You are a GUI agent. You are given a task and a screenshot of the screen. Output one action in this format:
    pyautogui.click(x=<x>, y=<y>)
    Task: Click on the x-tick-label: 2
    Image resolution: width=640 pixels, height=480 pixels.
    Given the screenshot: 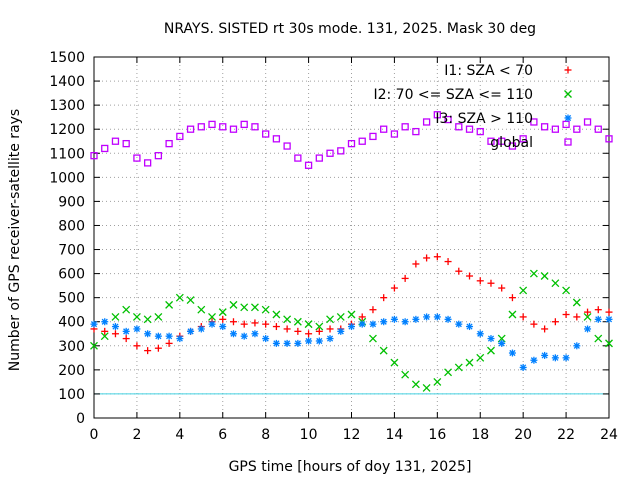 What is the action you would take?
    pyautogui.click(x=136, y=435)
    